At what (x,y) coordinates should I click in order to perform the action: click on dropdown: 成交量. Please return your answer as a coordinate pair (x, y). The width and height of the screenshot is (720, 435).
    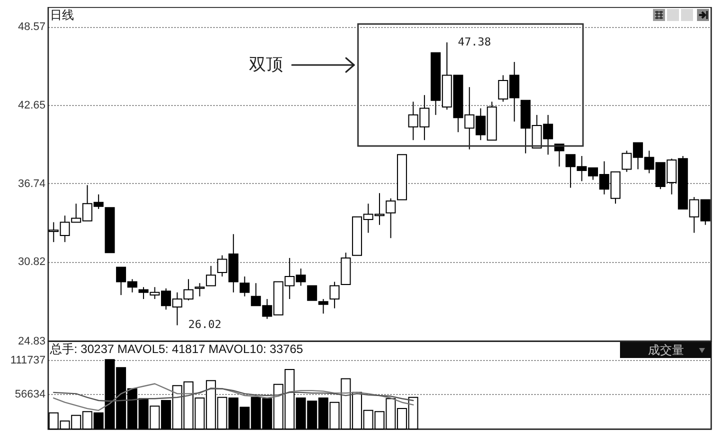
    Looking at the image, I should click on (665, 350).